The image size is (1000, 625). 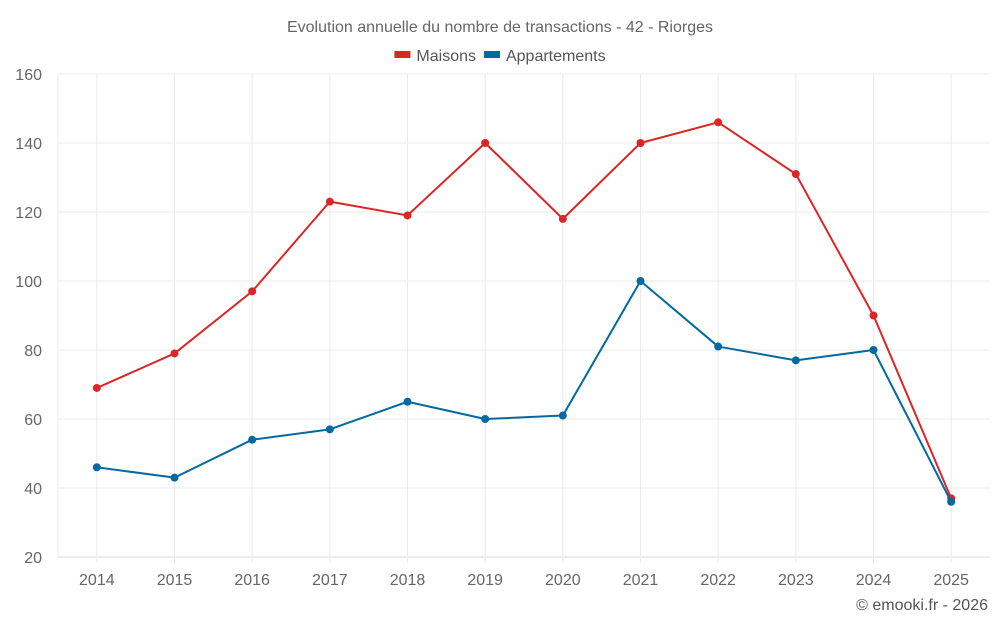 I want to click on x-tick-label: 2023, so click(x=796, y=580).